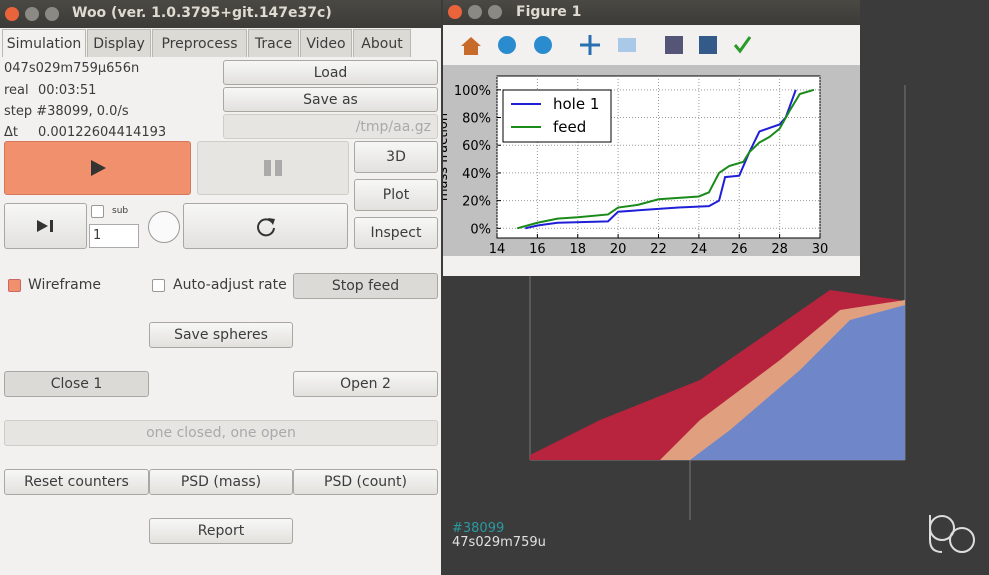 This screenshot has height=575, width=989. What do you see at coordinates (569, 127) in the screenshot?
I see `legend-label: feed` at bounding box center [569, 127].